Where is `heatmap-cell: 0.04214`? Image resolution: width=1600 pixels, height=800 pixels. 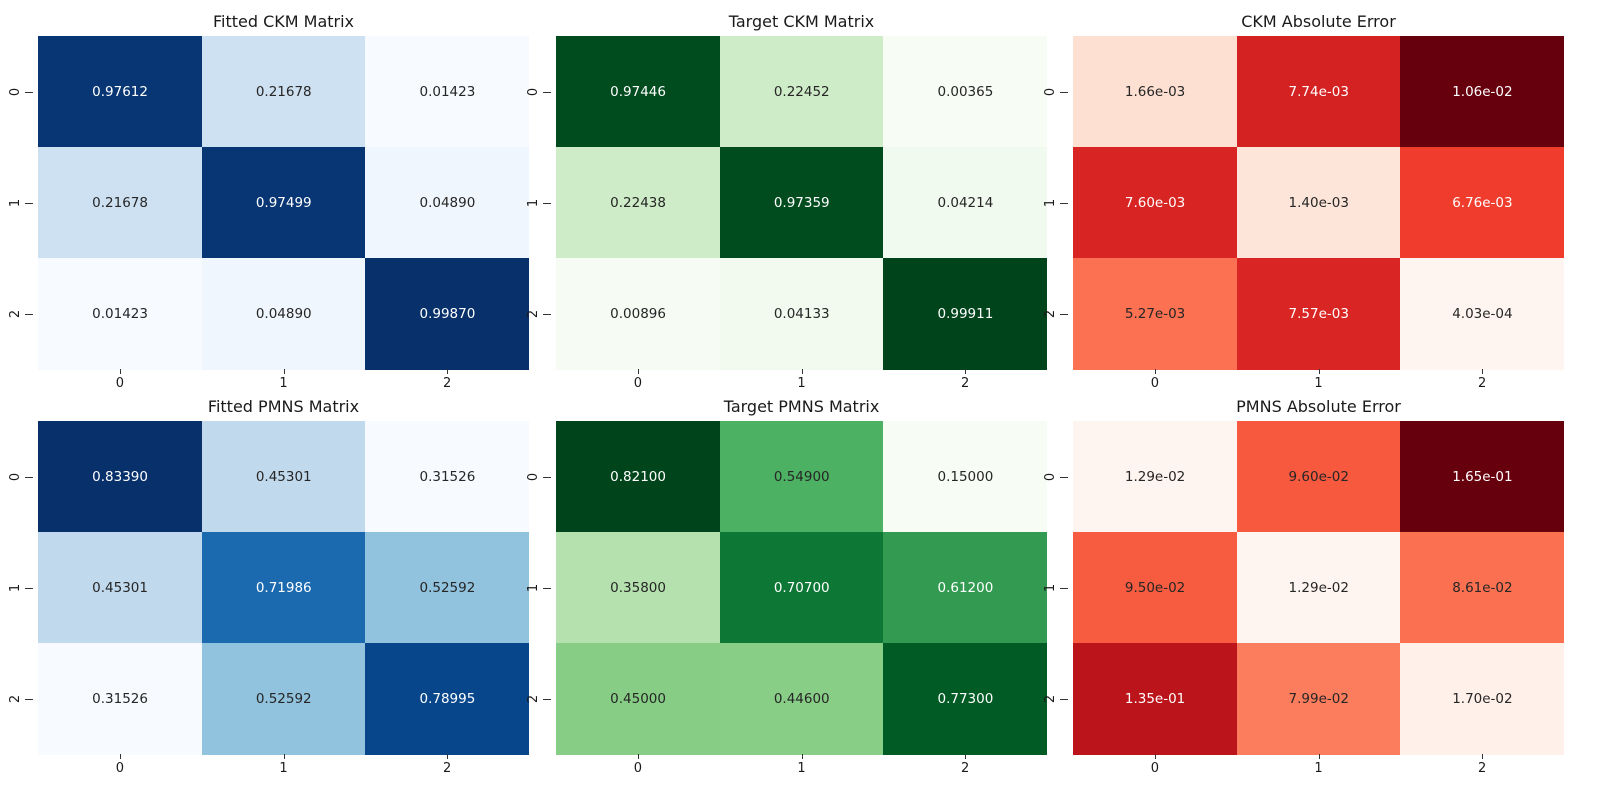 heatmap-cell: 0.04214 is located at coordinates (965, 203).